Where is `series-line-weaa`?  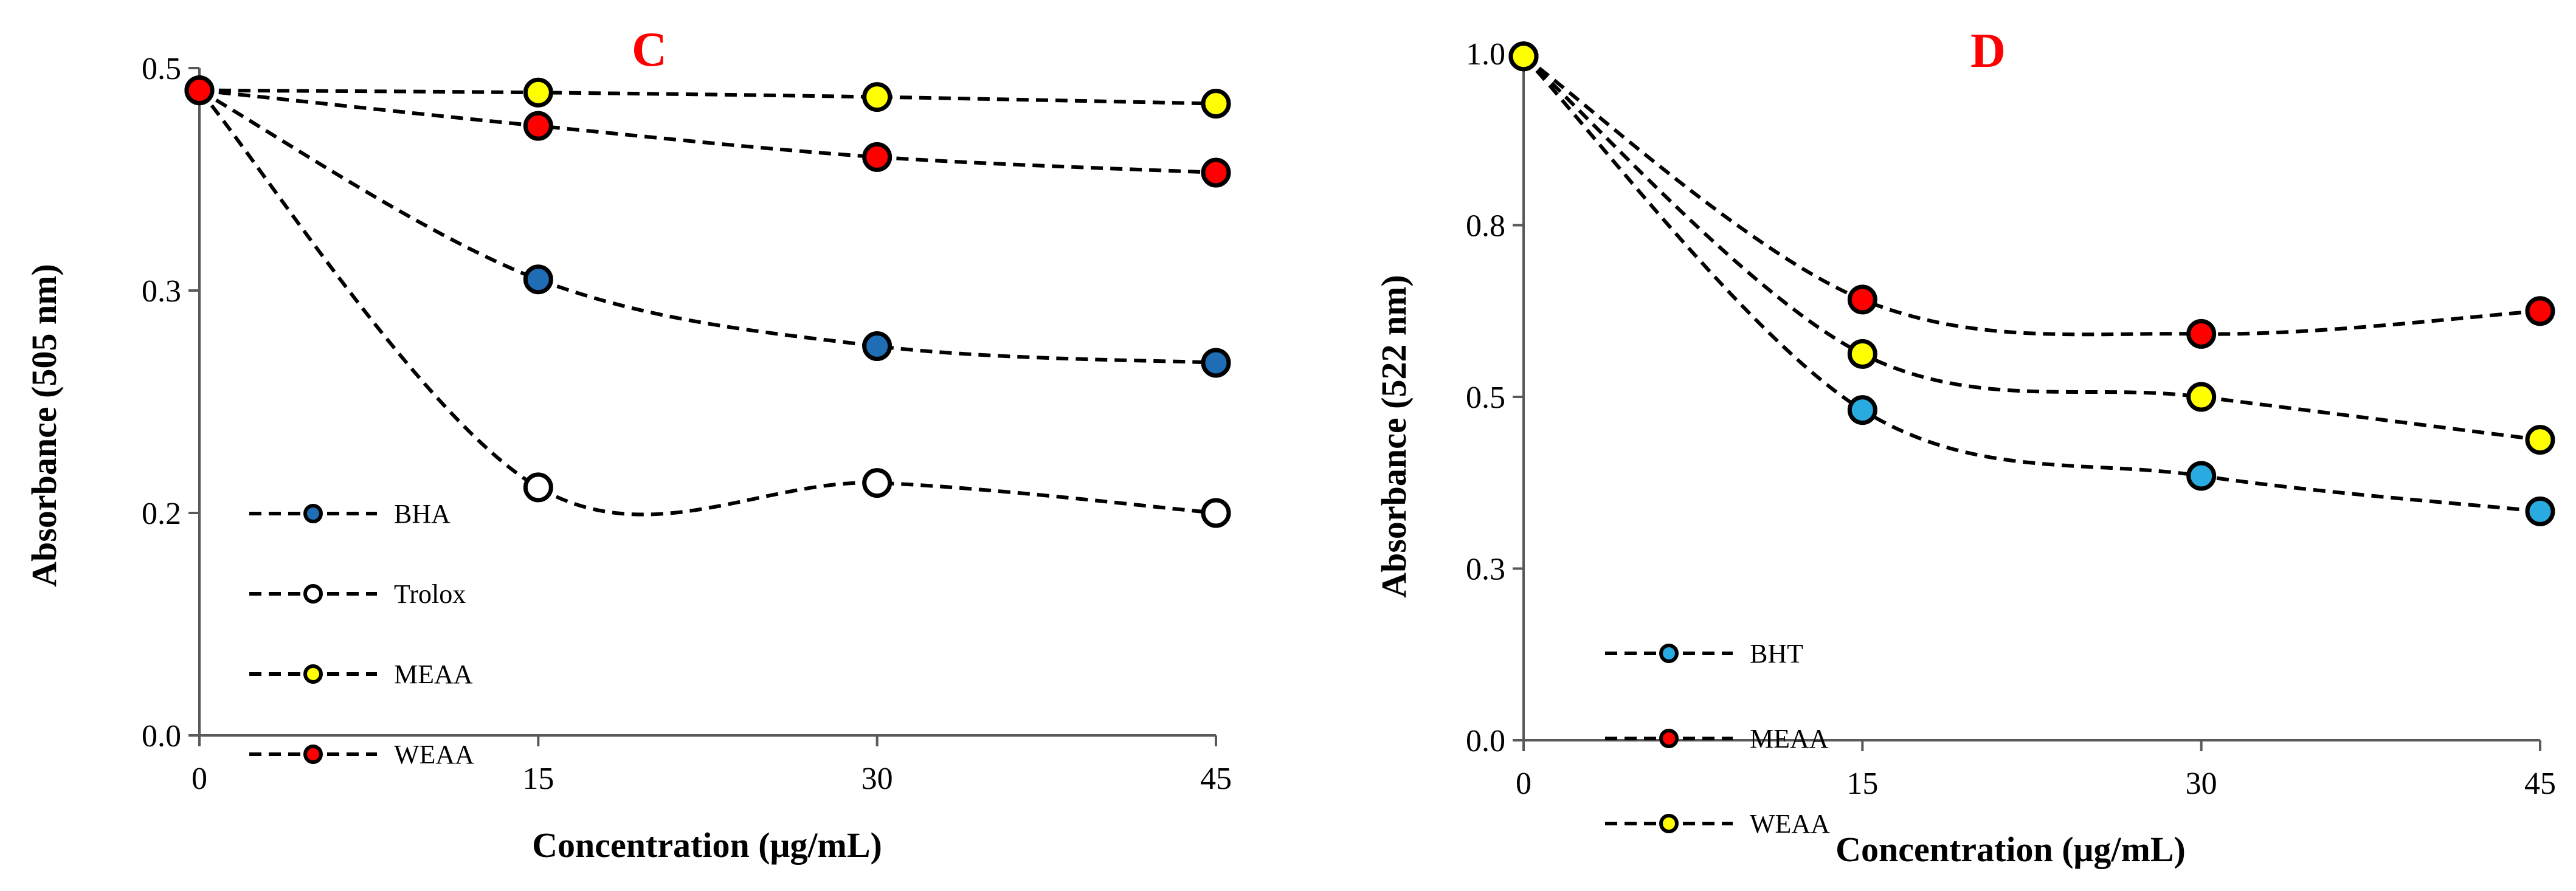
series-line-weaa is located at coordinates (708, 131).